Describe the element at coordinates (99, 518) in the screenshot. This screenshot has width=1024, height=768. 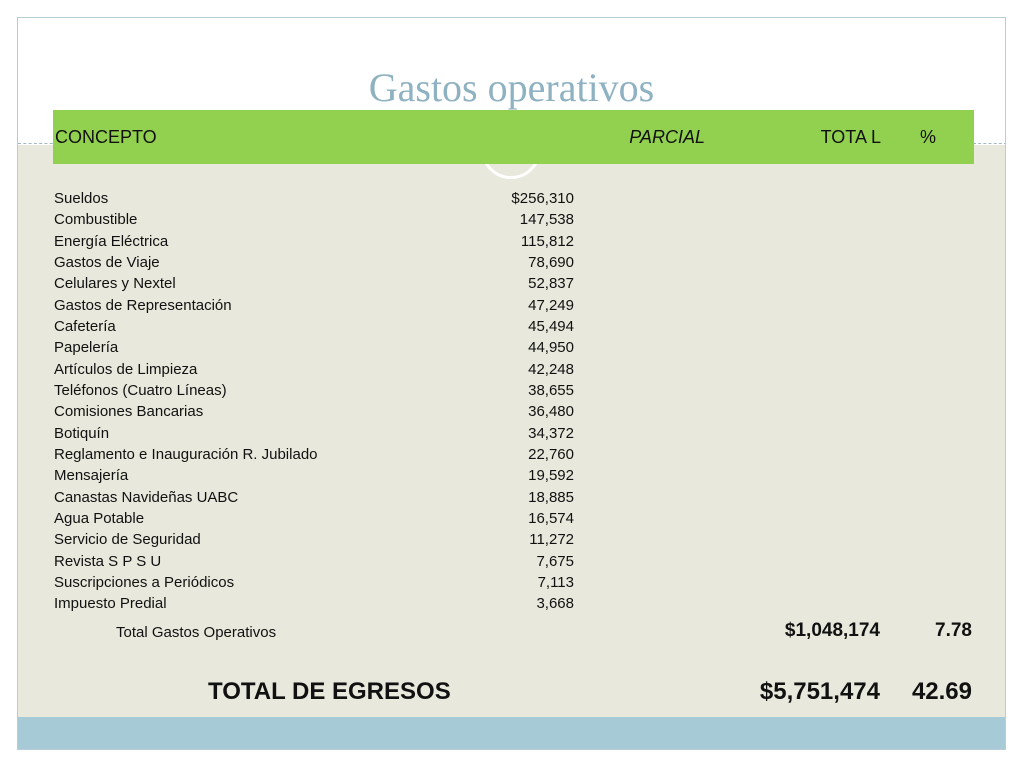
I see `row-concepto: Agua Potable` at that location.